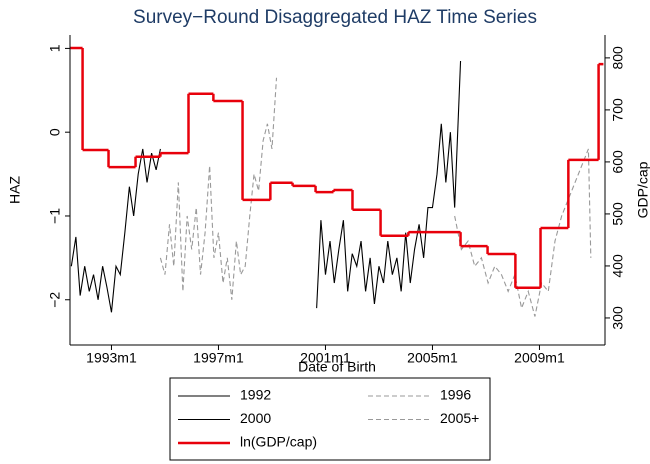 The image size is (650, 464). What do you see at coordinates (111, 358) in the screenshot?
I see `x-tick-label: 1993m1` at bounding box center [111, 358].